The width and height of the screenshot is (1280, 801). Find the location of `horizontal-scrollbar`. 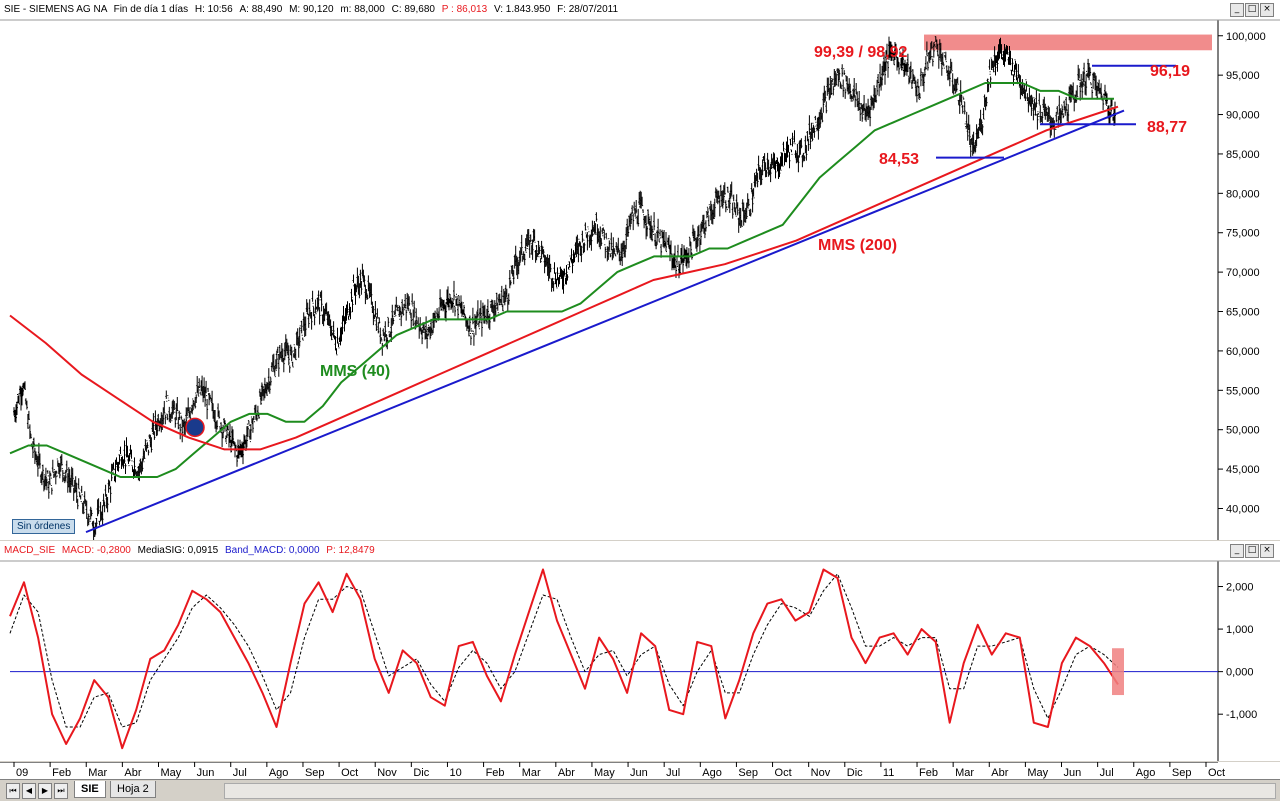

horizontal-scrollbar is located at coordinates (750, 791).